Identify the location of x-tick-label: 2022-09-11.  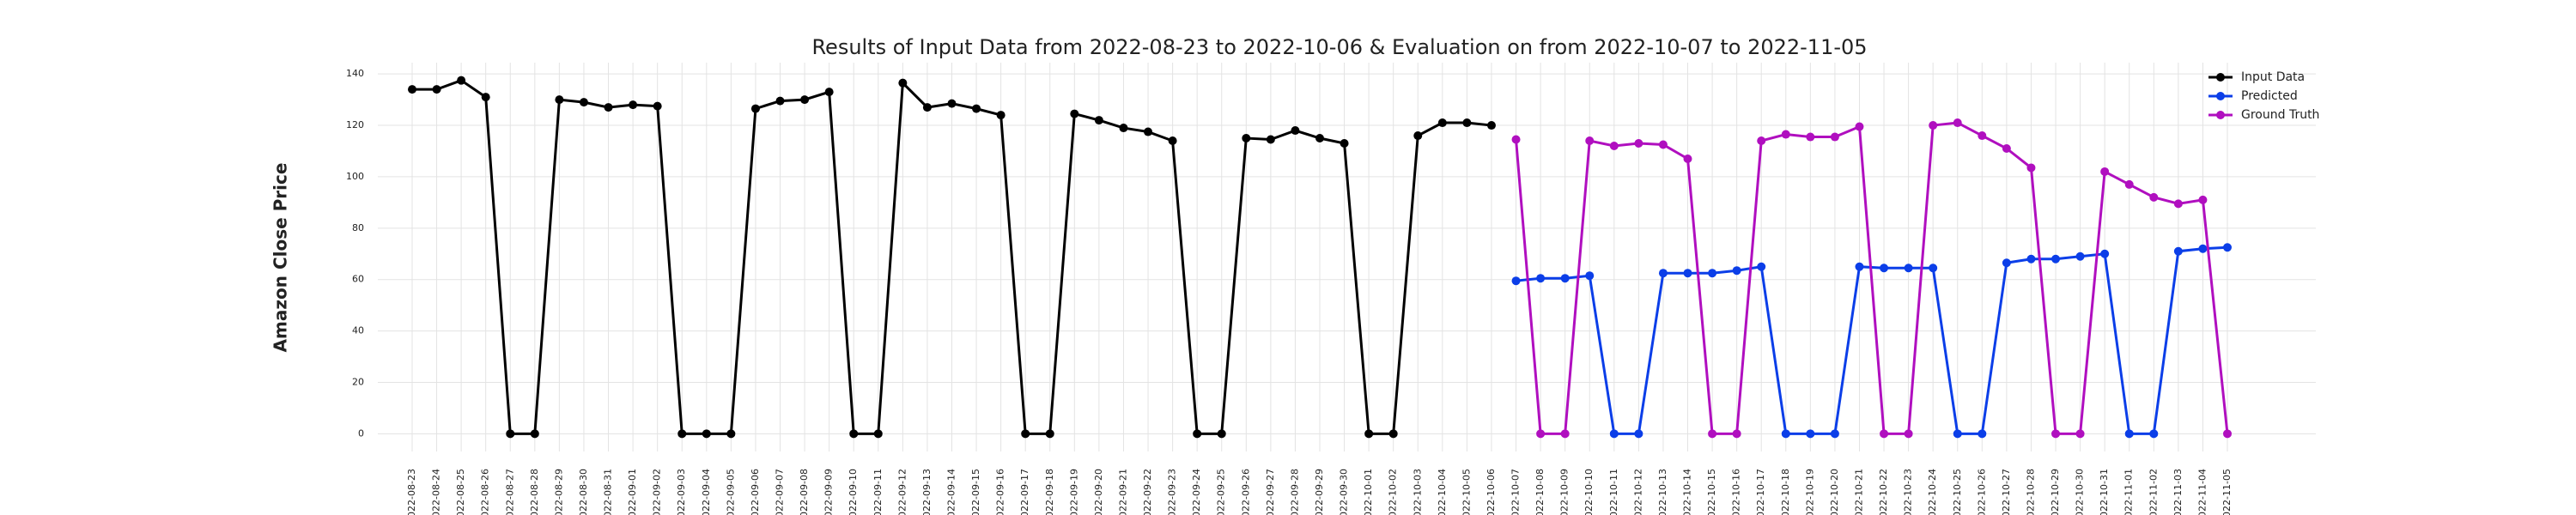
(878, 492).